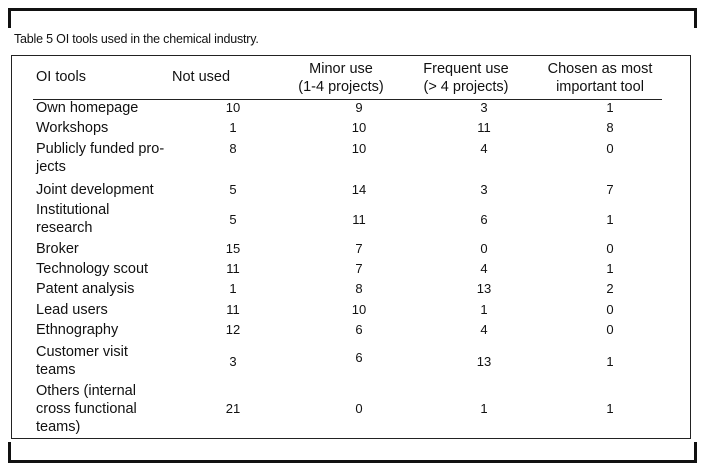  What do you see at coordinates (201, 77) in the screenshot?
I see `header-not-used: Not used` at bounding box center [201, 77].